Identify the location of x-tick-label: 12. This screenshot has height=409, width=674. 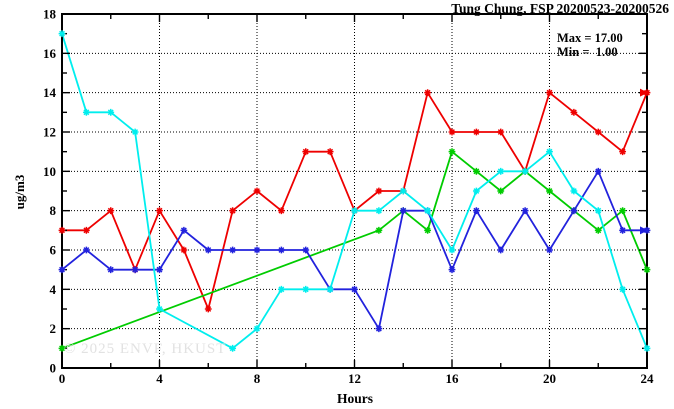
(354, 378).